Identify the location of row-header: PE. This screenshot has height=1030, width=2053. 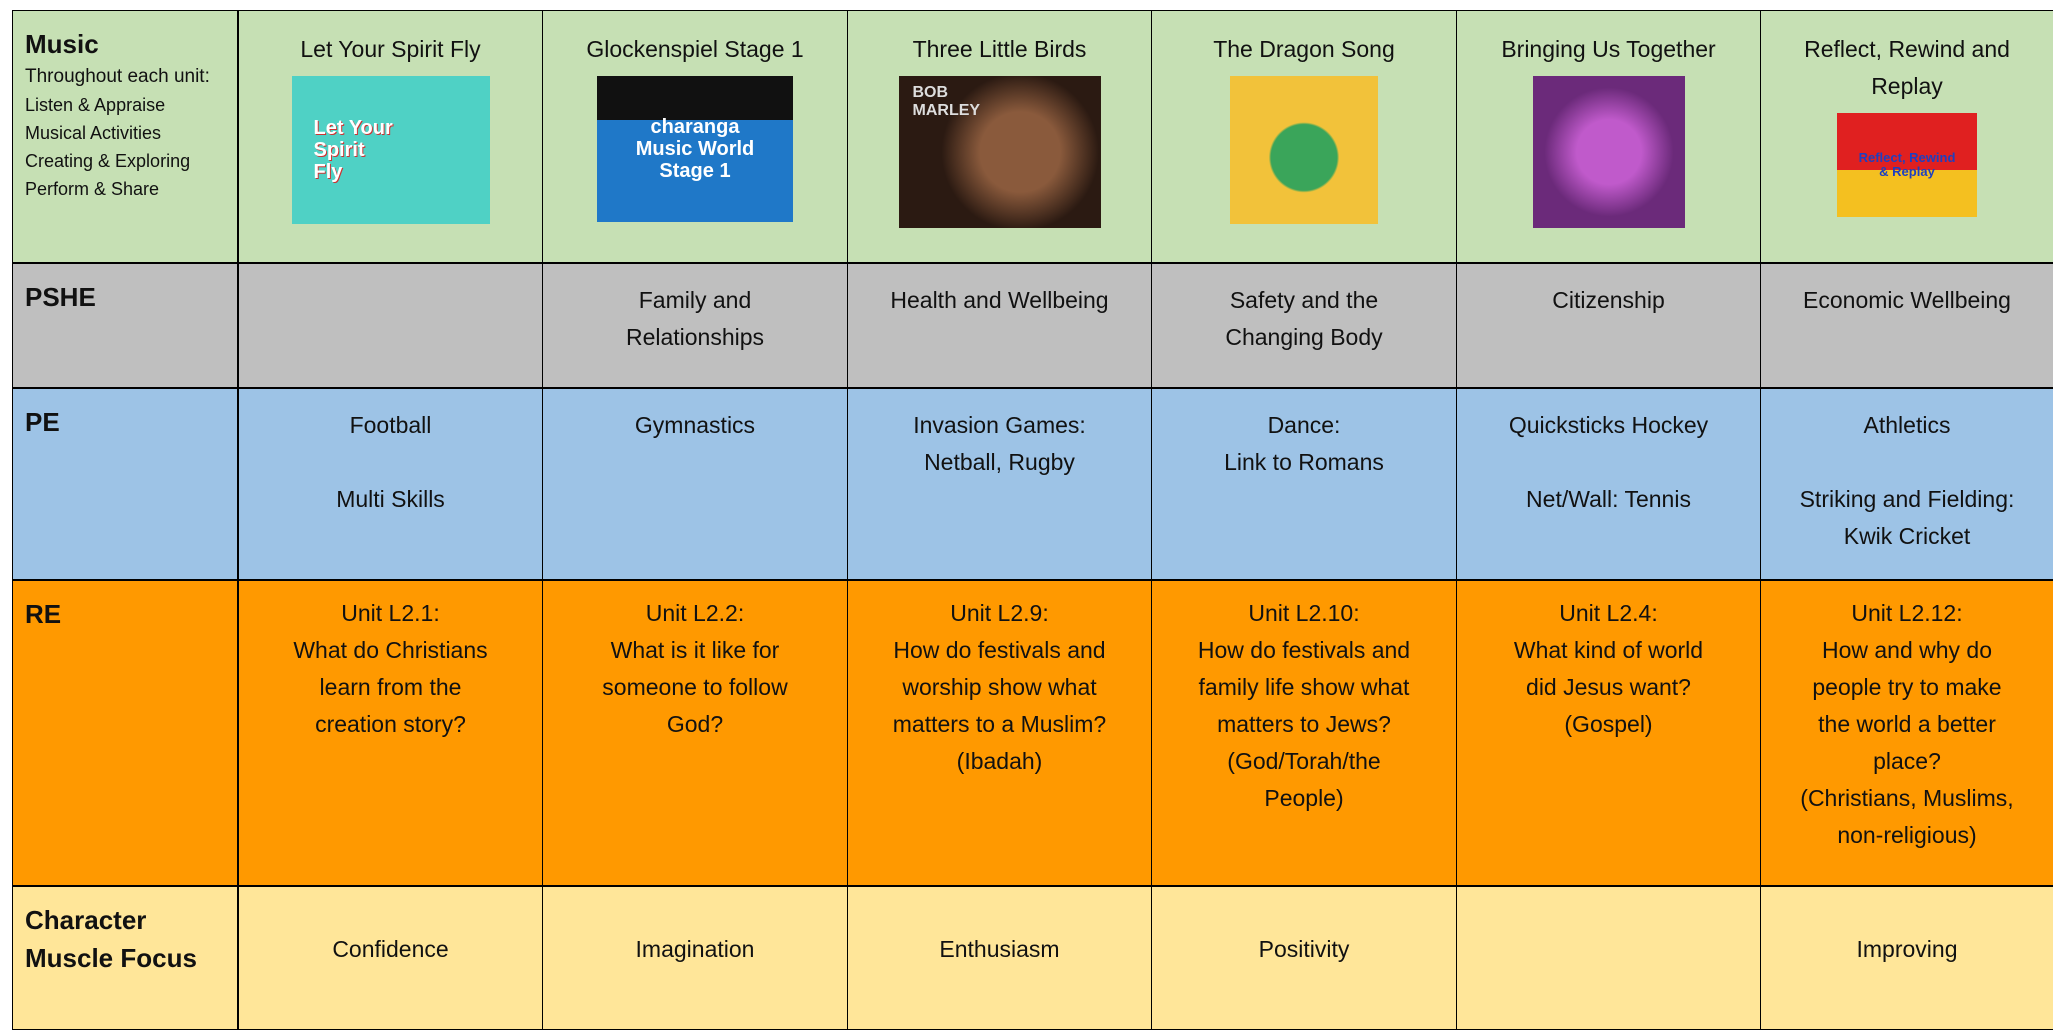
(125, 484).